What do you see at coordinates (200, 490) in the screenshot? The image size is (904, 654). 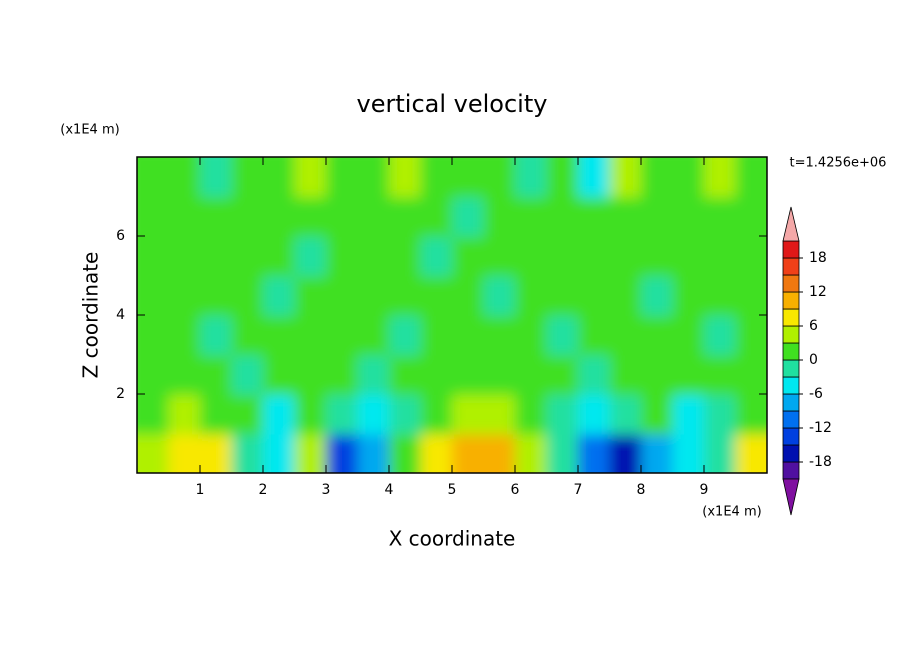 I see `x-tick-label: 1` at bounding box center [200, 490].